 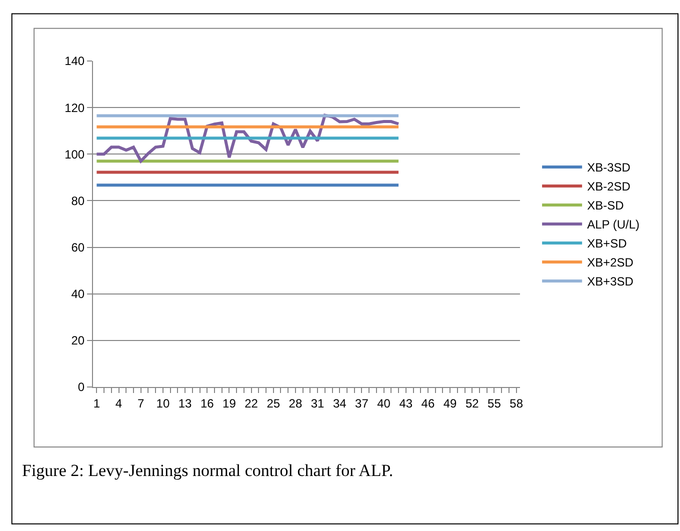 What do you see at coordinates (607, 243) in the screenshot?
I see `legend-label: XB+SD` at bounding box center [607, 243].